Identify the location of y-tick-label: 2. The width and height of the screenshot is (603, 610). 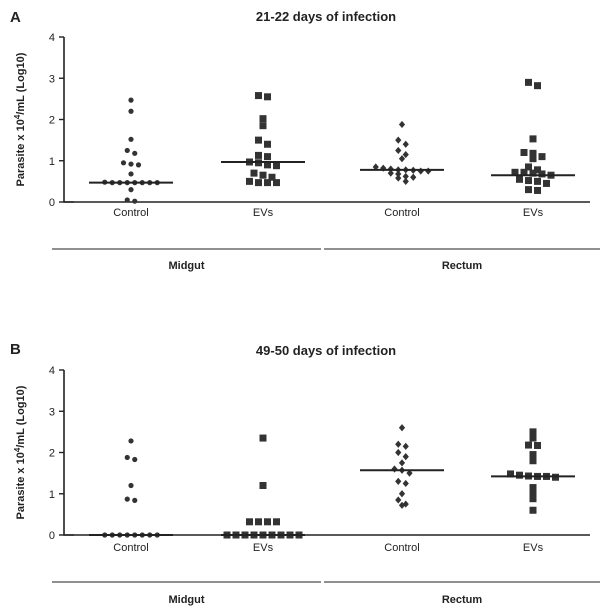
(52, 121).